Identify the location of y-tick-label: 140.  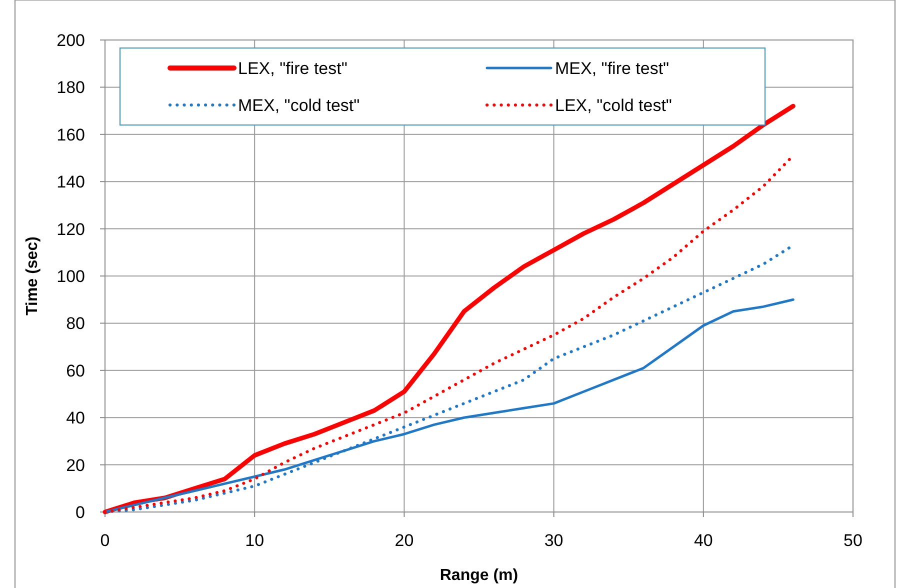
(70, 182).